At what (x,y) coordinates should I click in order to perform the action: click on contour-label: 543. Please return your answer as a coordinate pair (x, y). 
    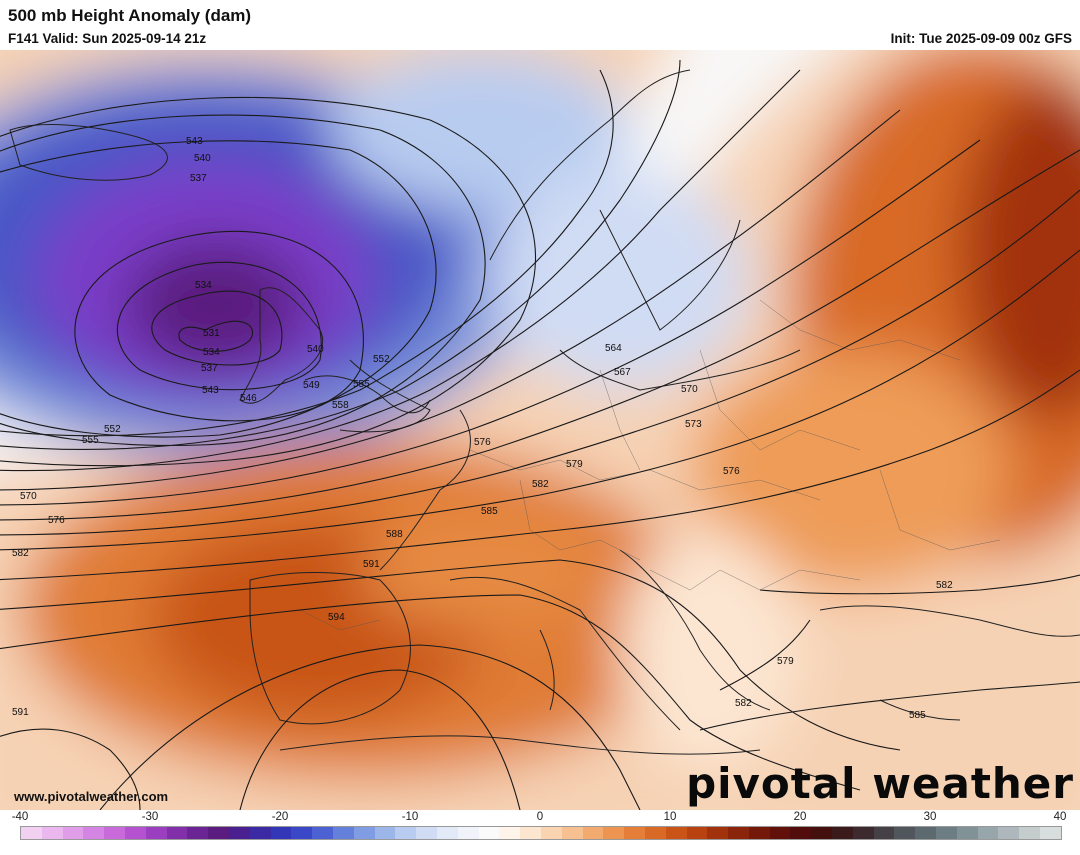
    Looking at the image, I should click on (194, 141).